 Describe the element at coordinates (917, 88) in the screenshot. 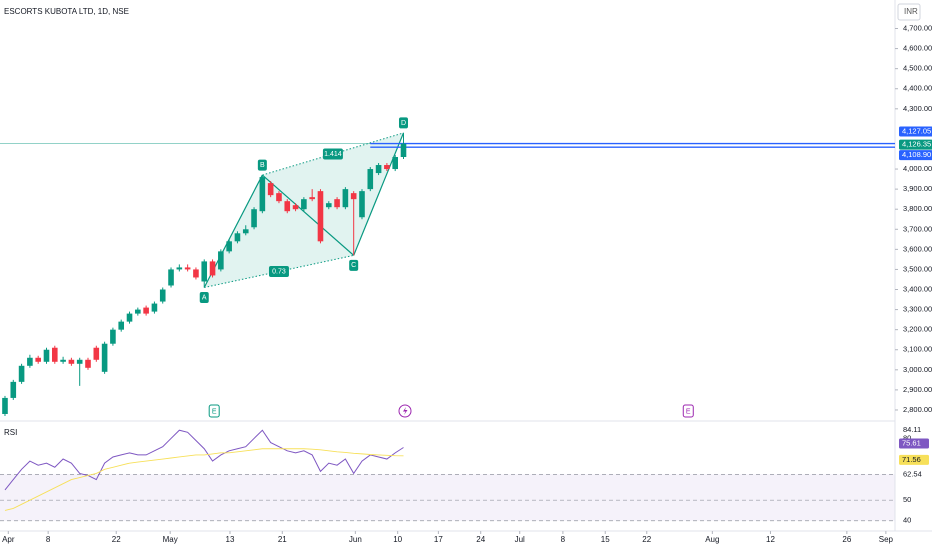

I see `y-tick-label: 4,400.00` at that location.